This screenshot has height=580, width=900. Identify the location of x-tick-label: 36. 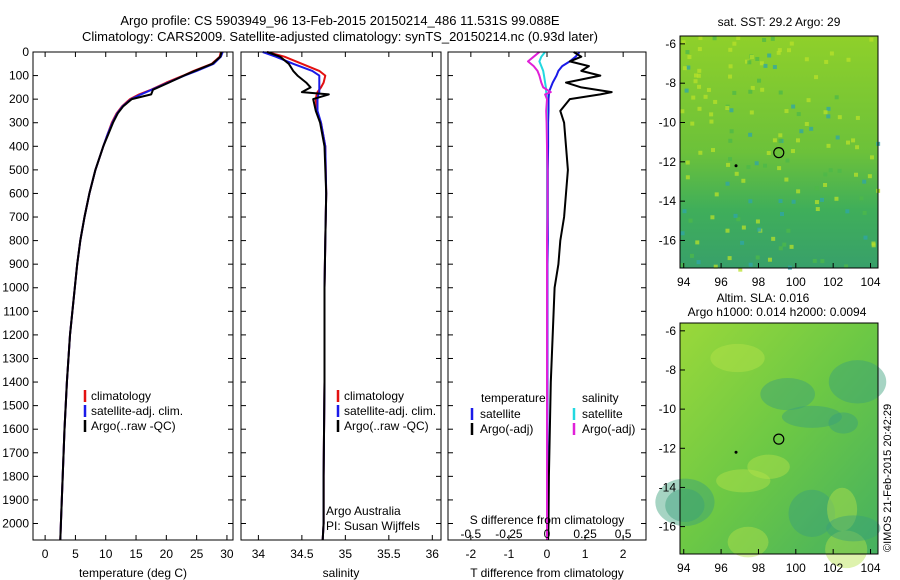
(433, 554).